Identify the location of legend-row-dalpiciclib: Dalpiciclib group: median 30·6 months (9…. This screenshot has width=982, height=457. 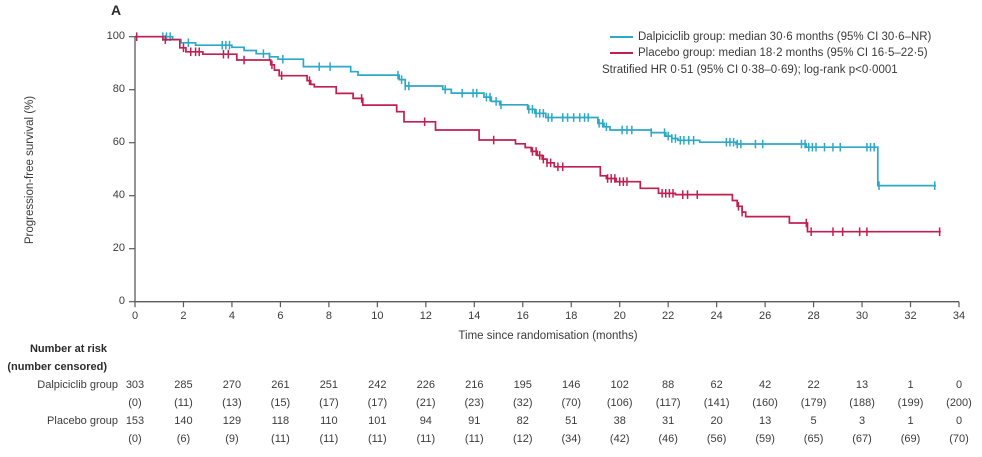
(766, 37).